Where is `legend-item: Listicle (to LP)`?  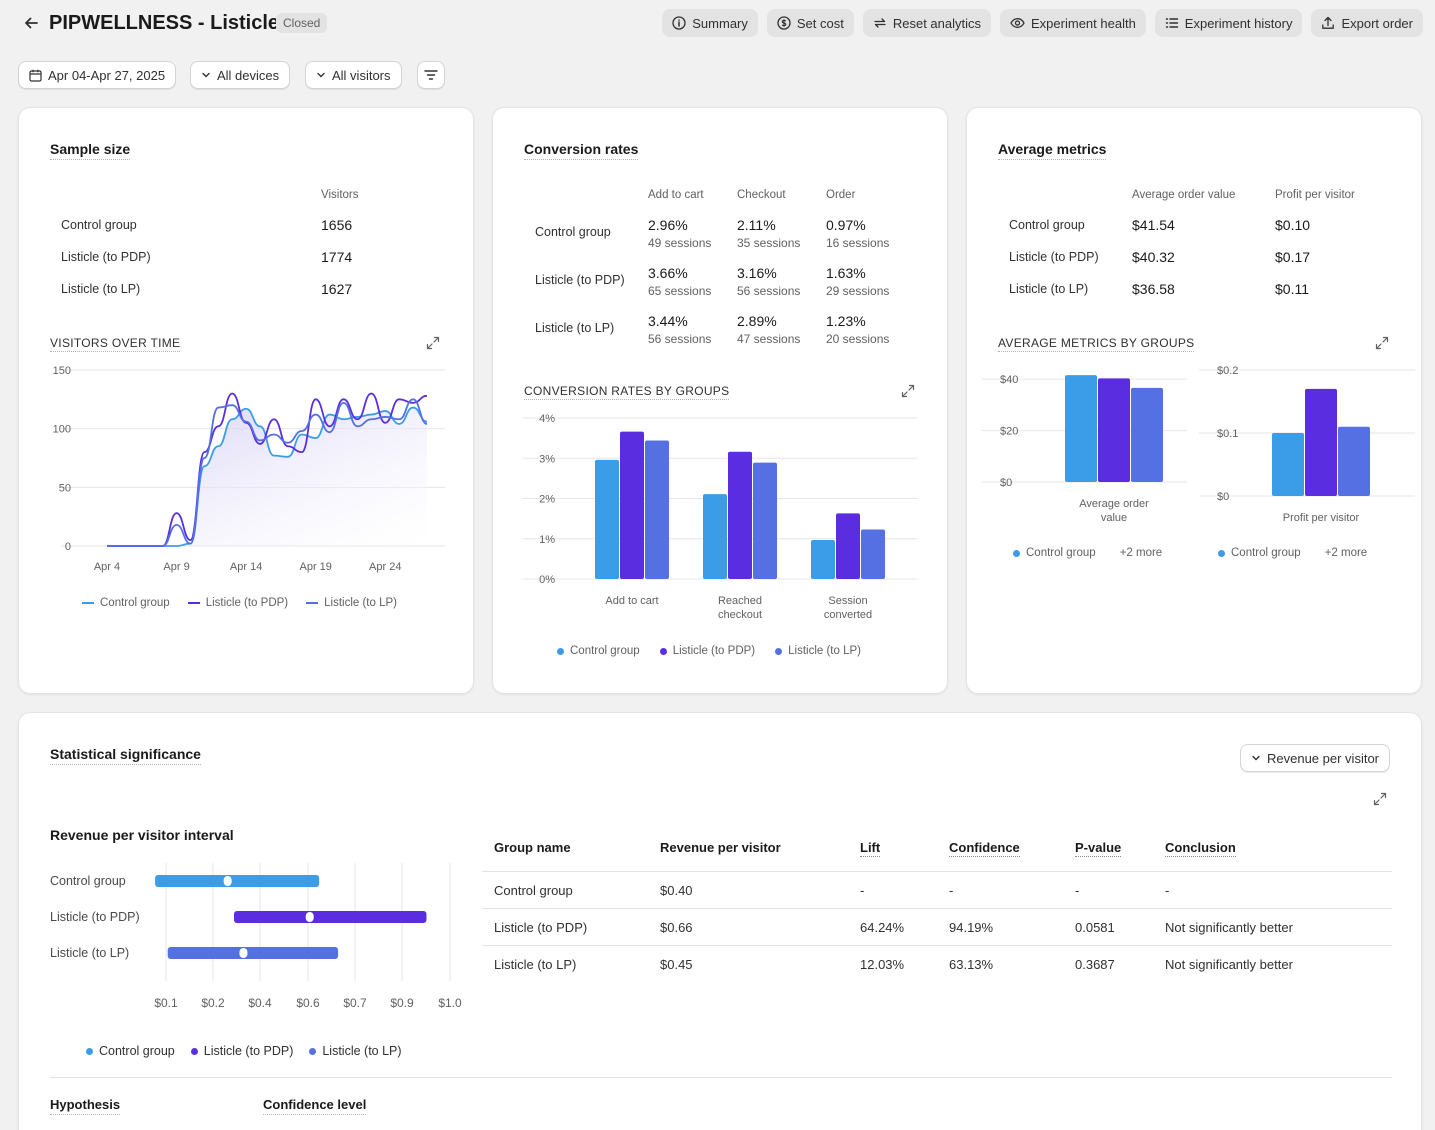 legend-item: Listicle (to LP) is located at coordinates (351, 603).